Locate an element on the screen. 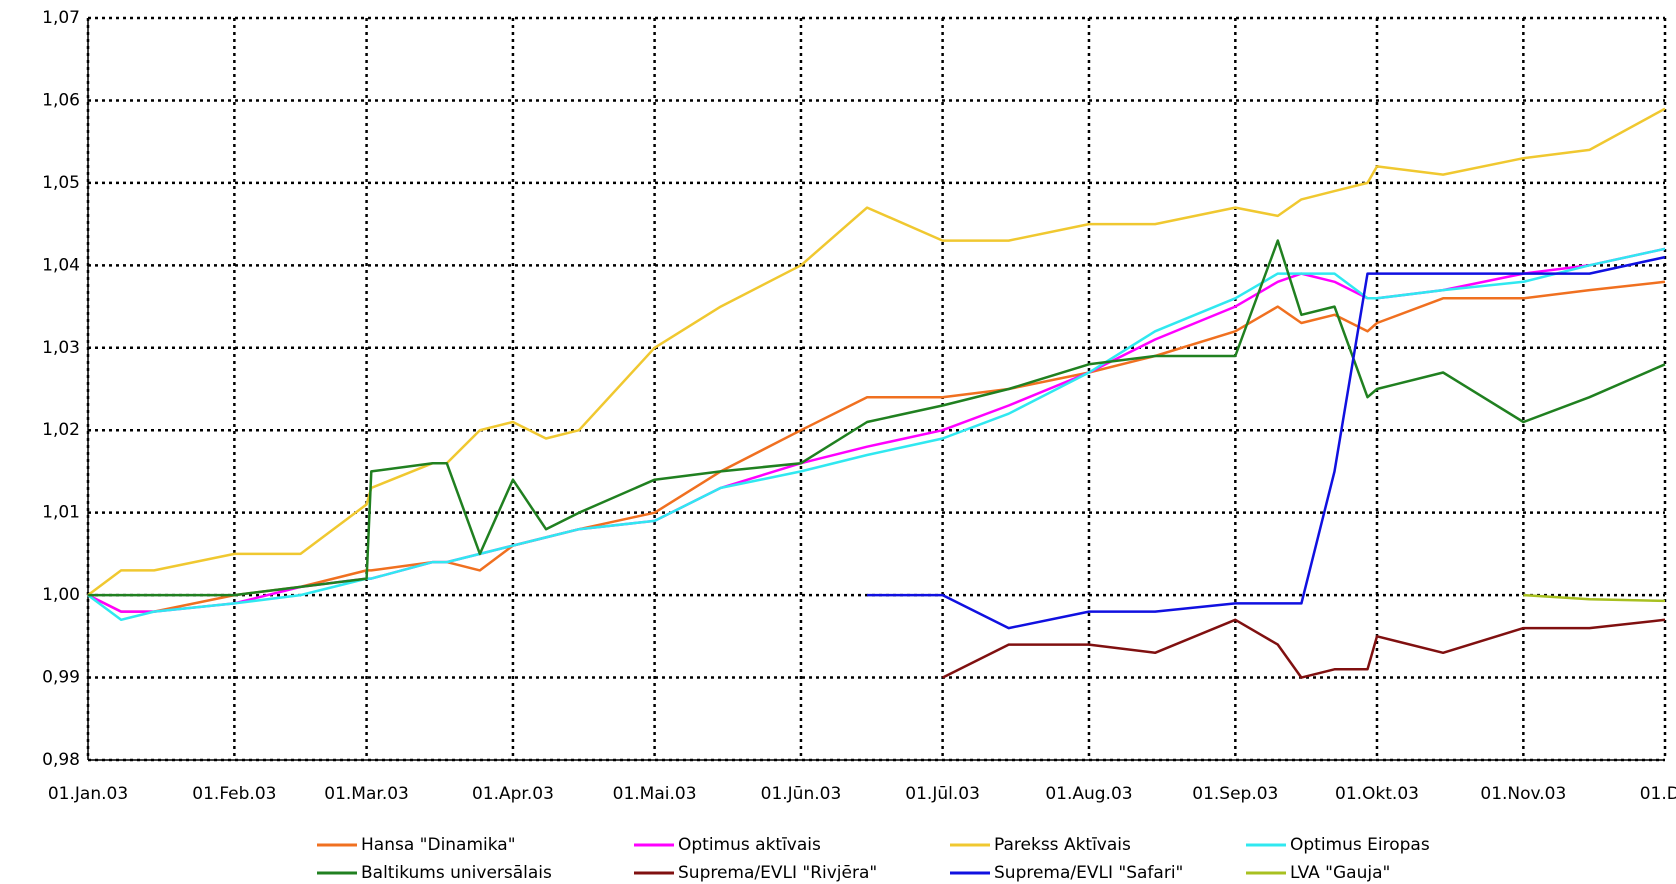 This screenshot has width=1676, height=884. y-tick-label: 1,02 is located at coordinates (61, 430).